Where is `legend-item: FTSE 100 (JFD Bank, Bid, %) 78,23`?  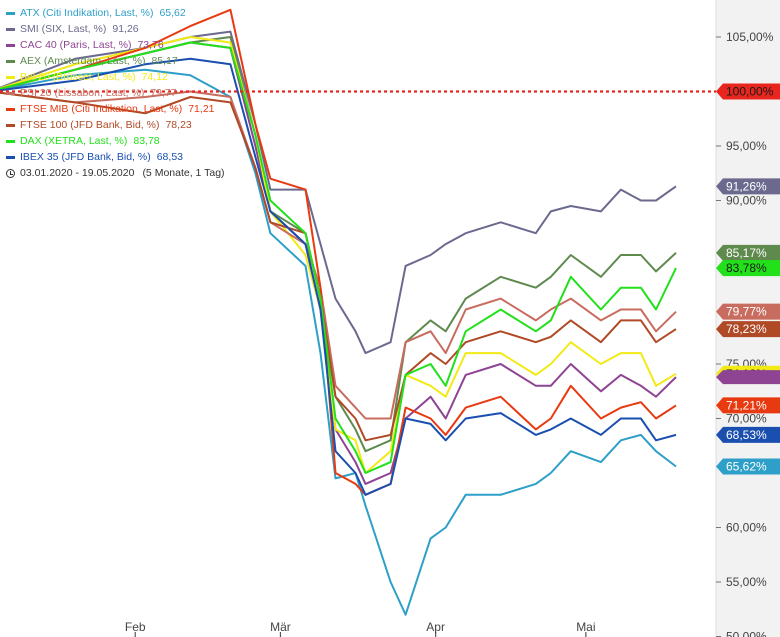 legend-item: FTSE 100 (JFD Bank, Bid, %) 78,23 is located at coordinates (115, 125).